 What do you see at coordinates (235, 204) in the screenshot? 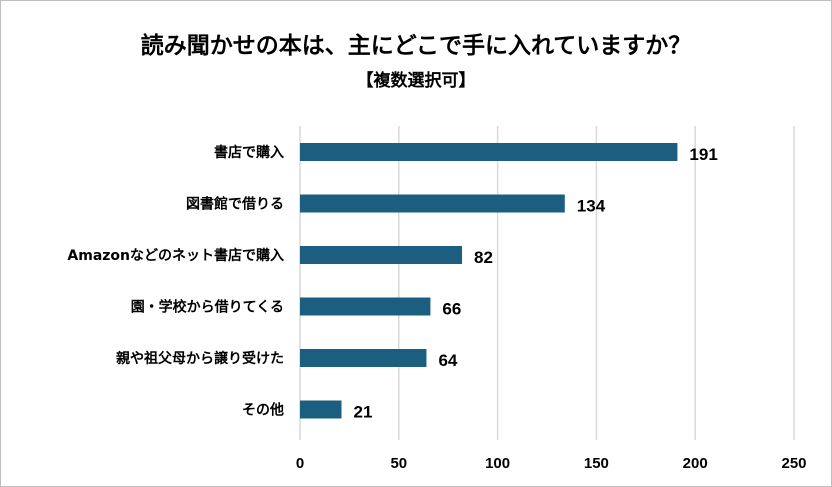
I see `category-label: 図書館で借りる` at bounding box center [235, 204].